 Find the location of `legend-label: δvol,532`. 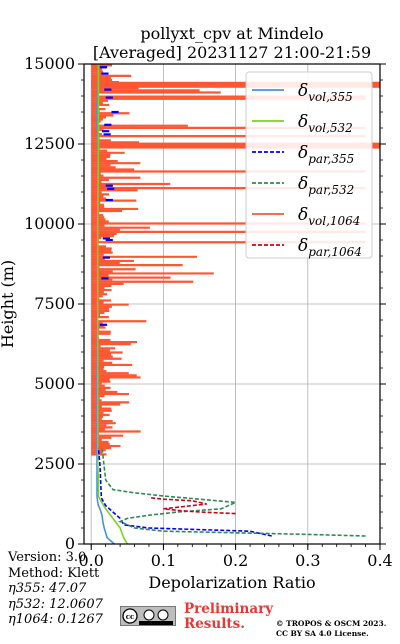

legend-label: δvol,532 is located at coordinates (325, 123).